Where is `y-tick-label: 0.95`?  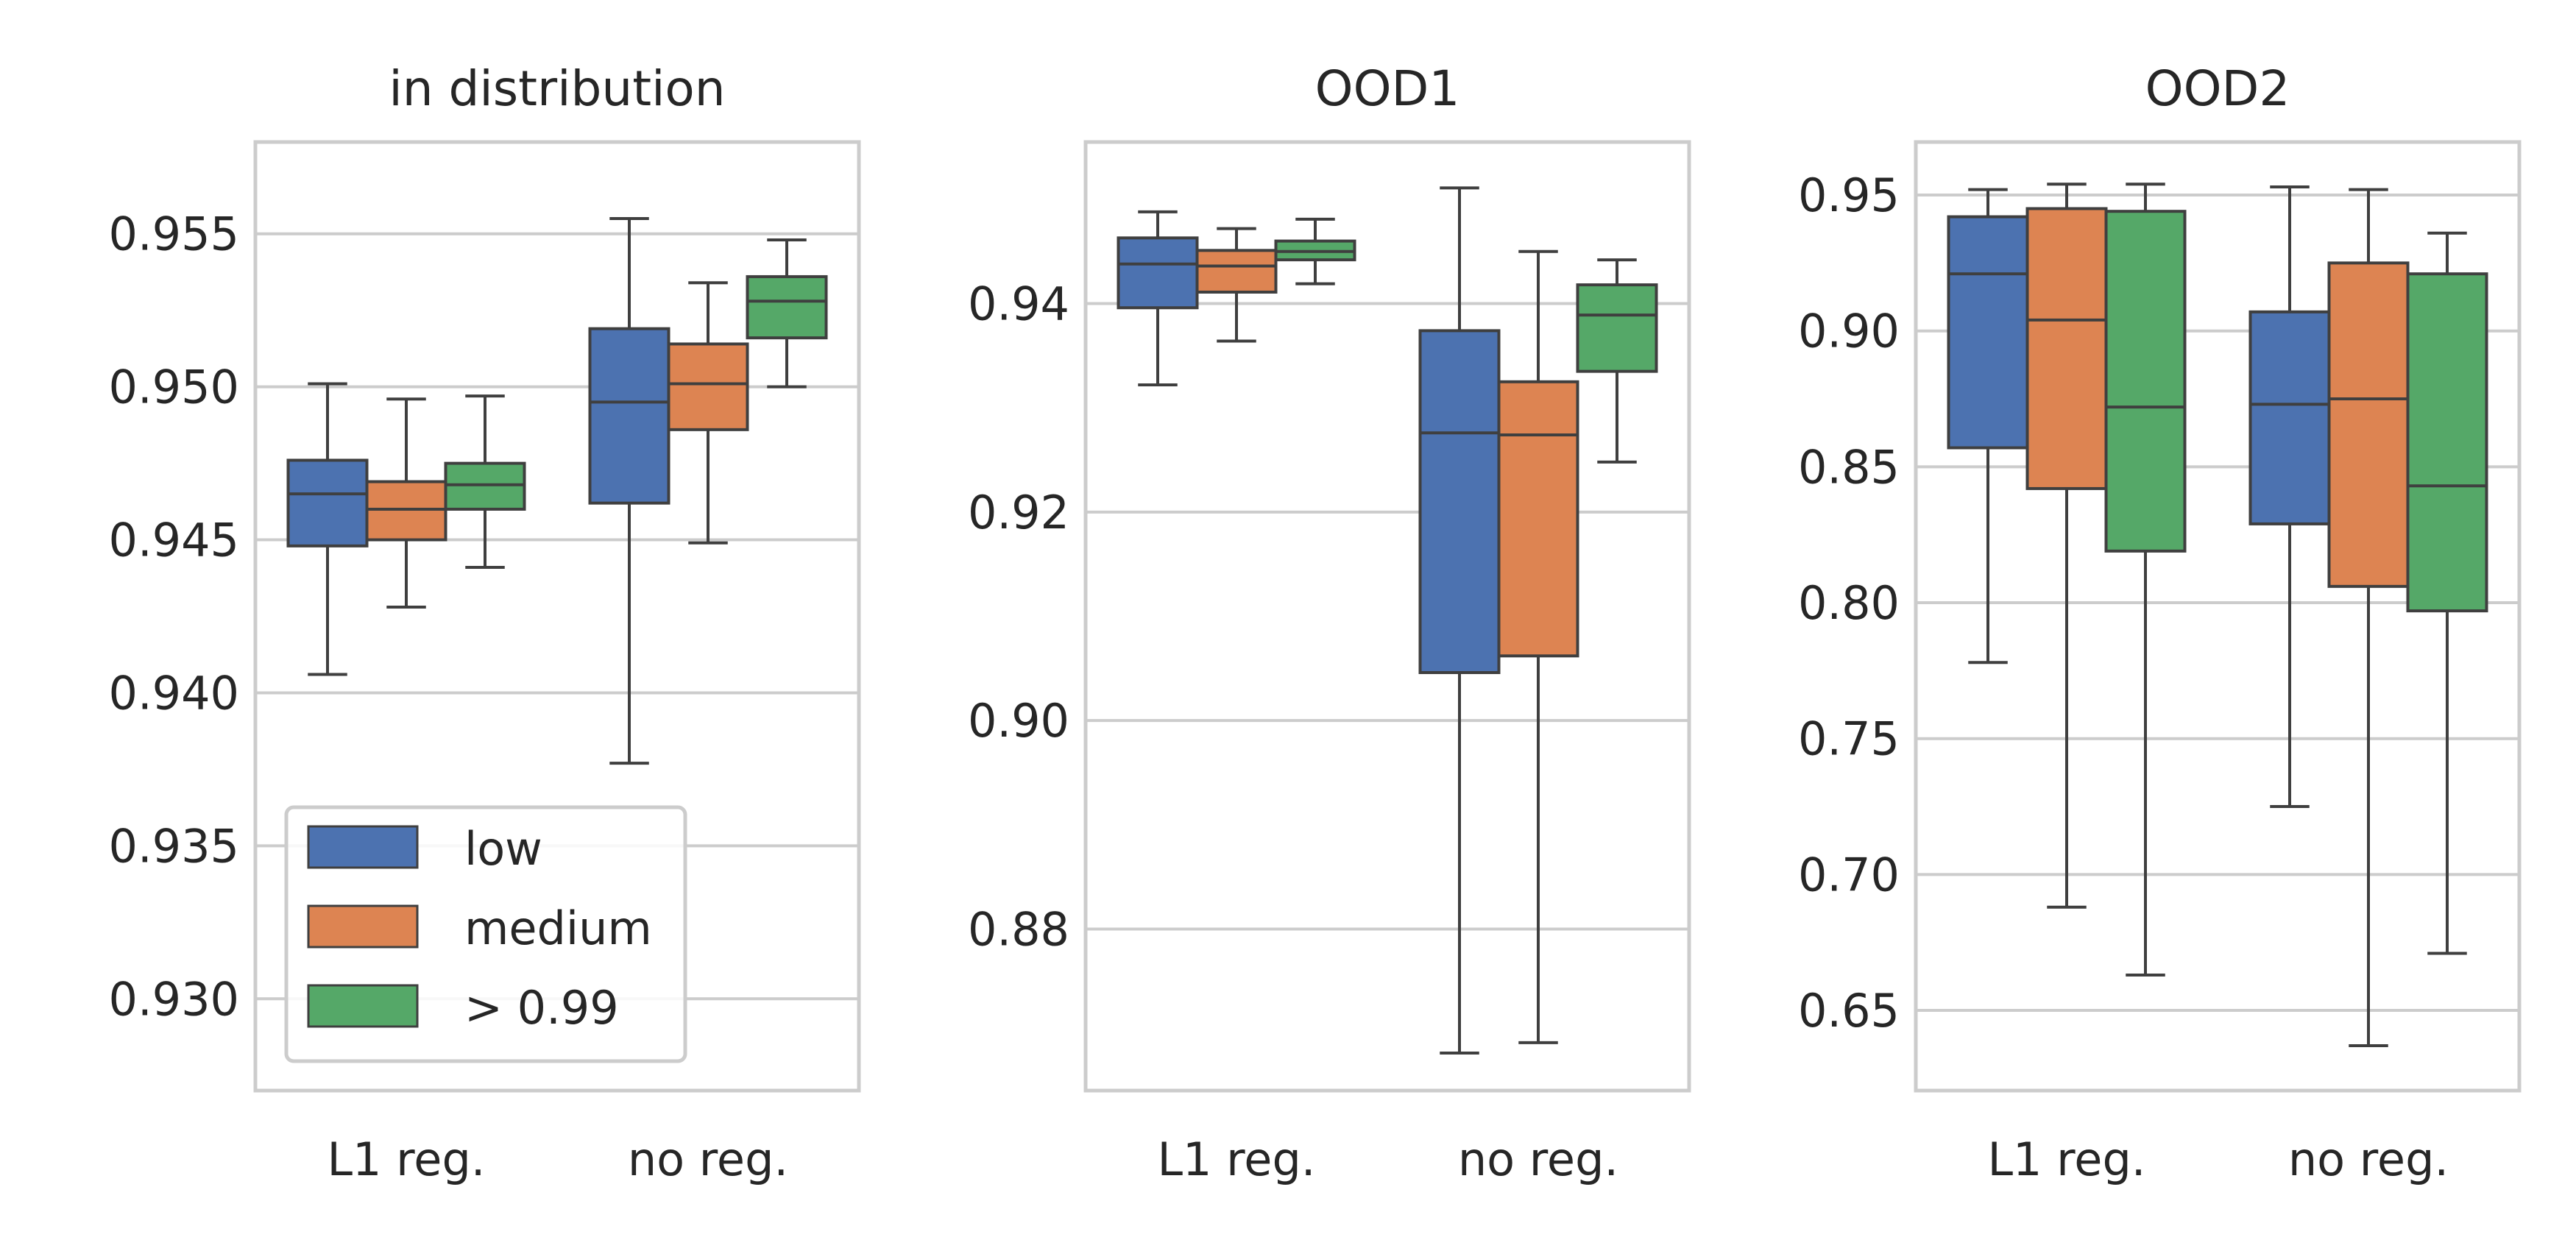 y-tick-label: 0.95 is located at coordinates (1849, 195).